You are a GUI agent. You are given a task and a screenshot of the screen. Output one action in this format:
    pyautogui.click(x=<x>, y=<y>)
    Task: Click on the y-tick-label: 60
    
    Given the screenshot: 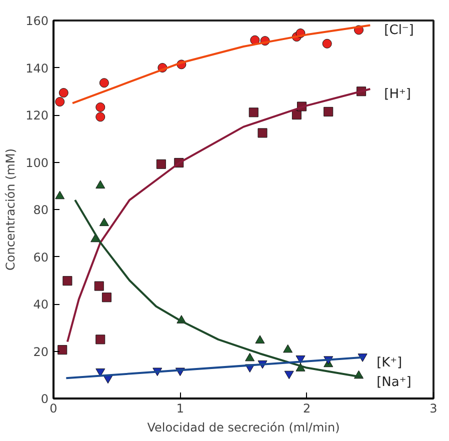 What is the action you would take?
    pyautogui.click(x=41, y=257)
    